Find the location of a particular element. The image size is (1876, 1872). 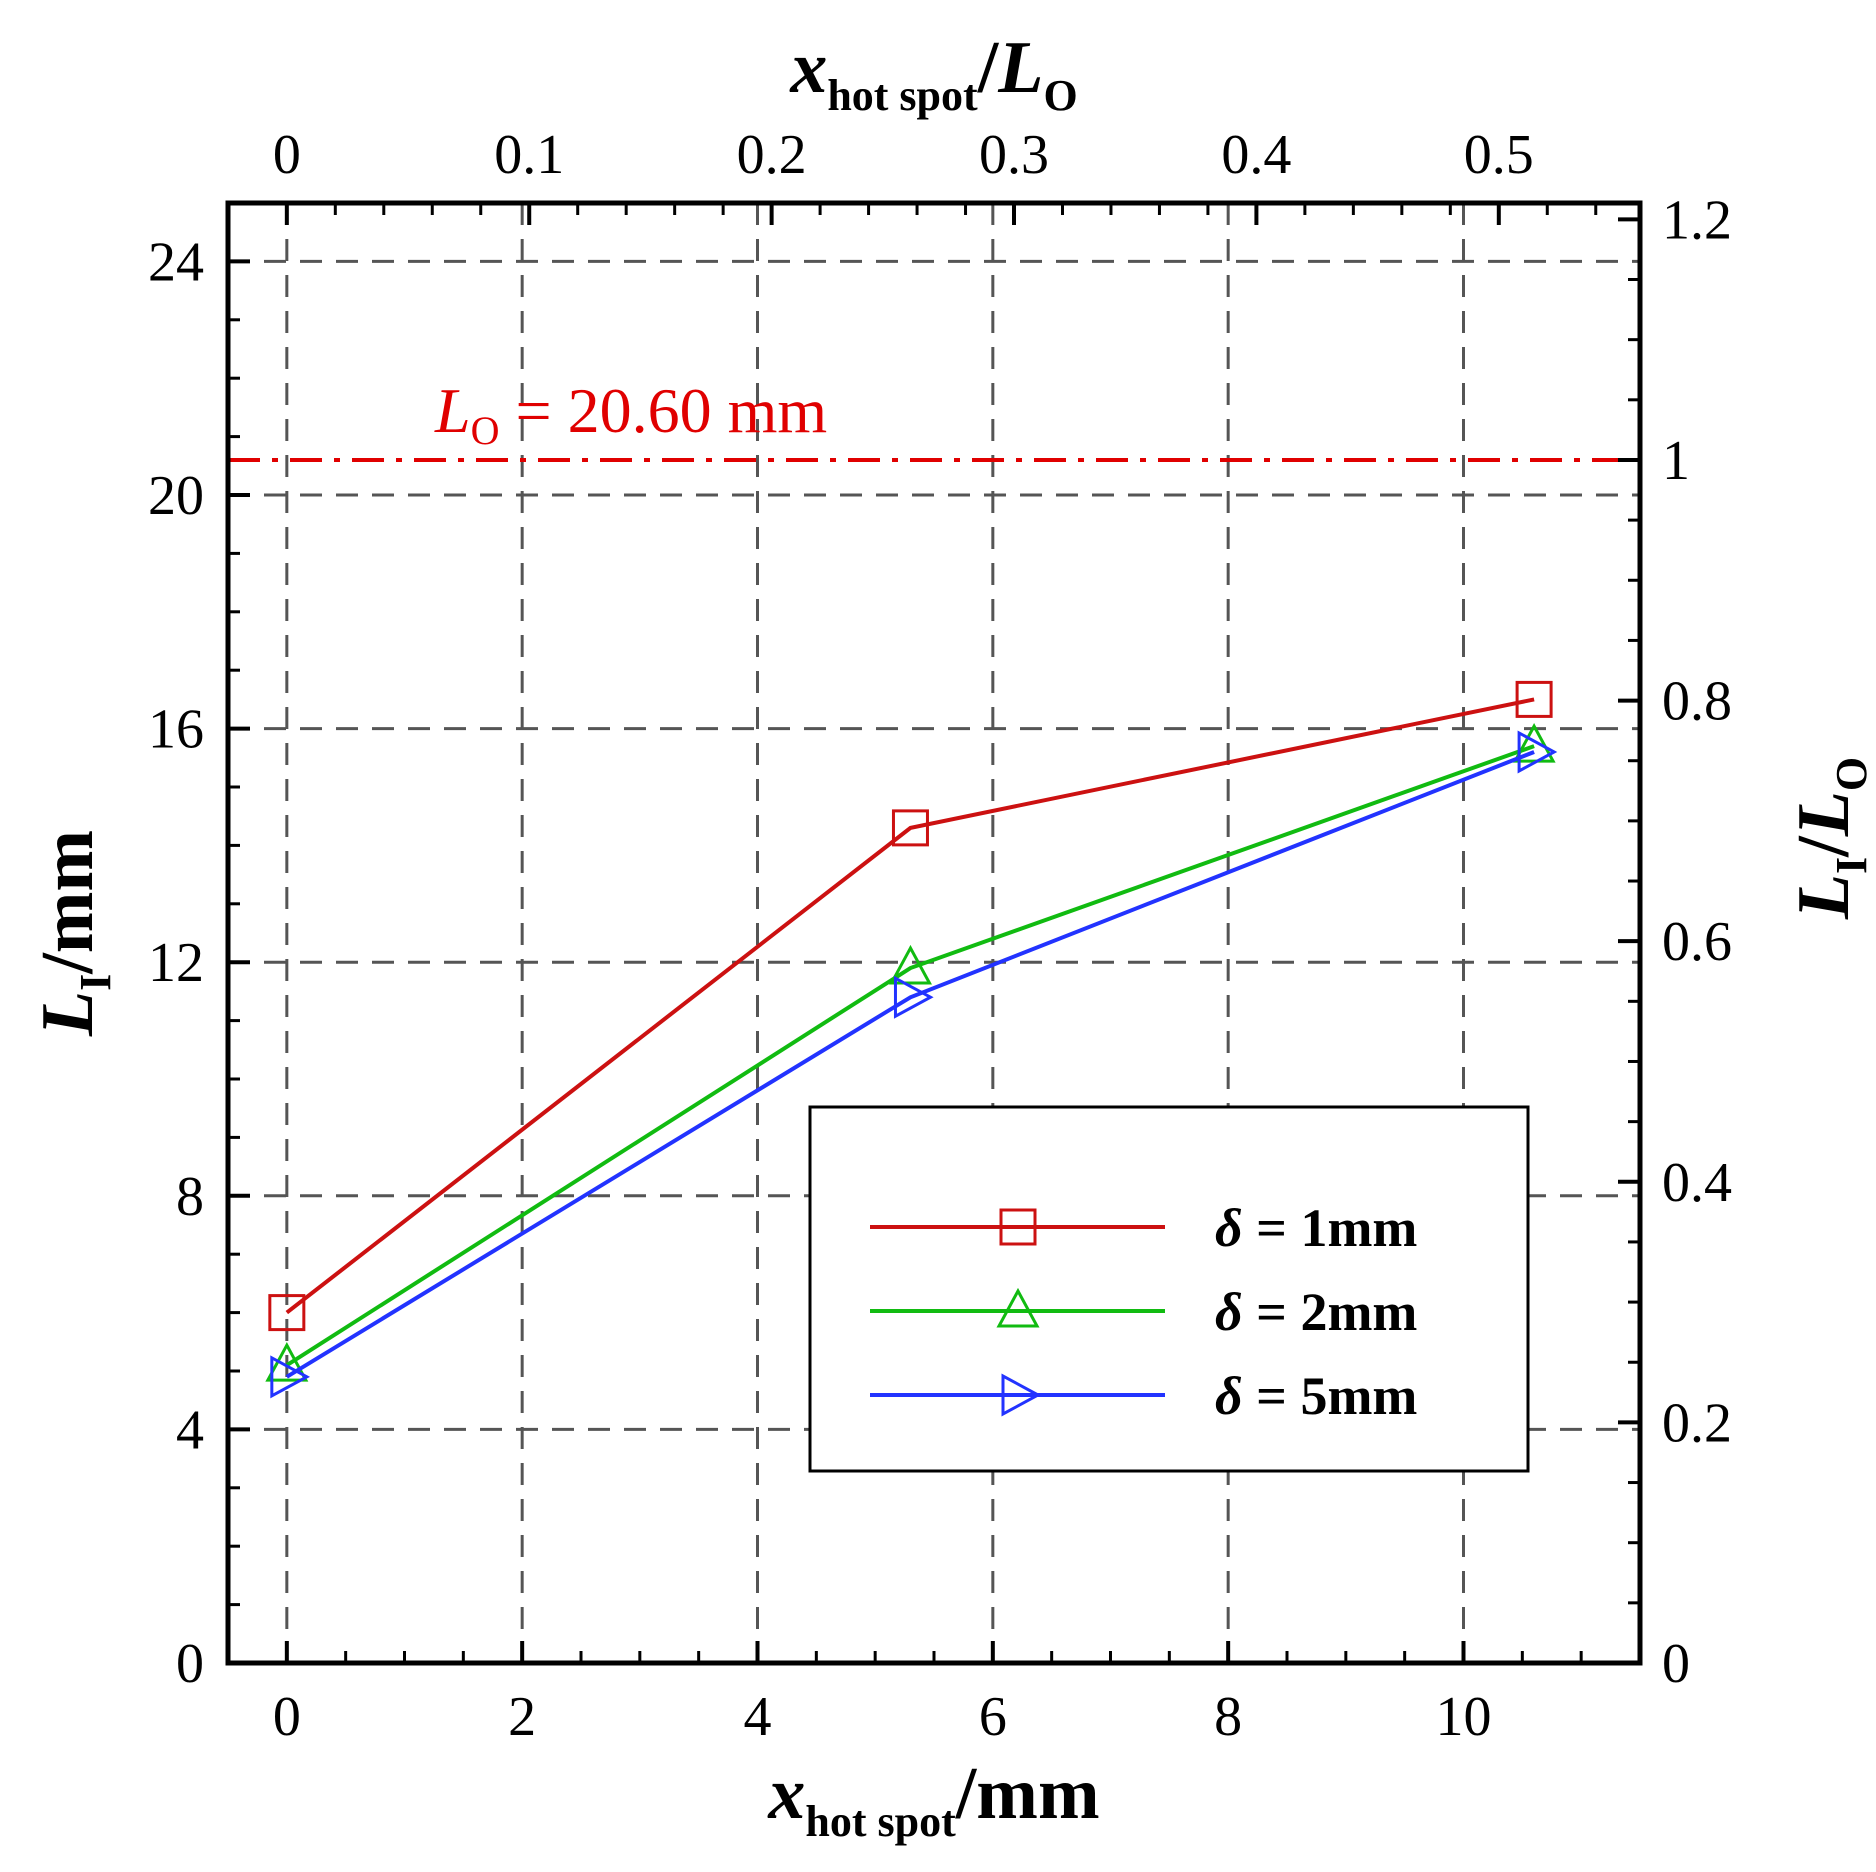

y2-tick-label-0: 0 is located at coordinates (1676, 1664).